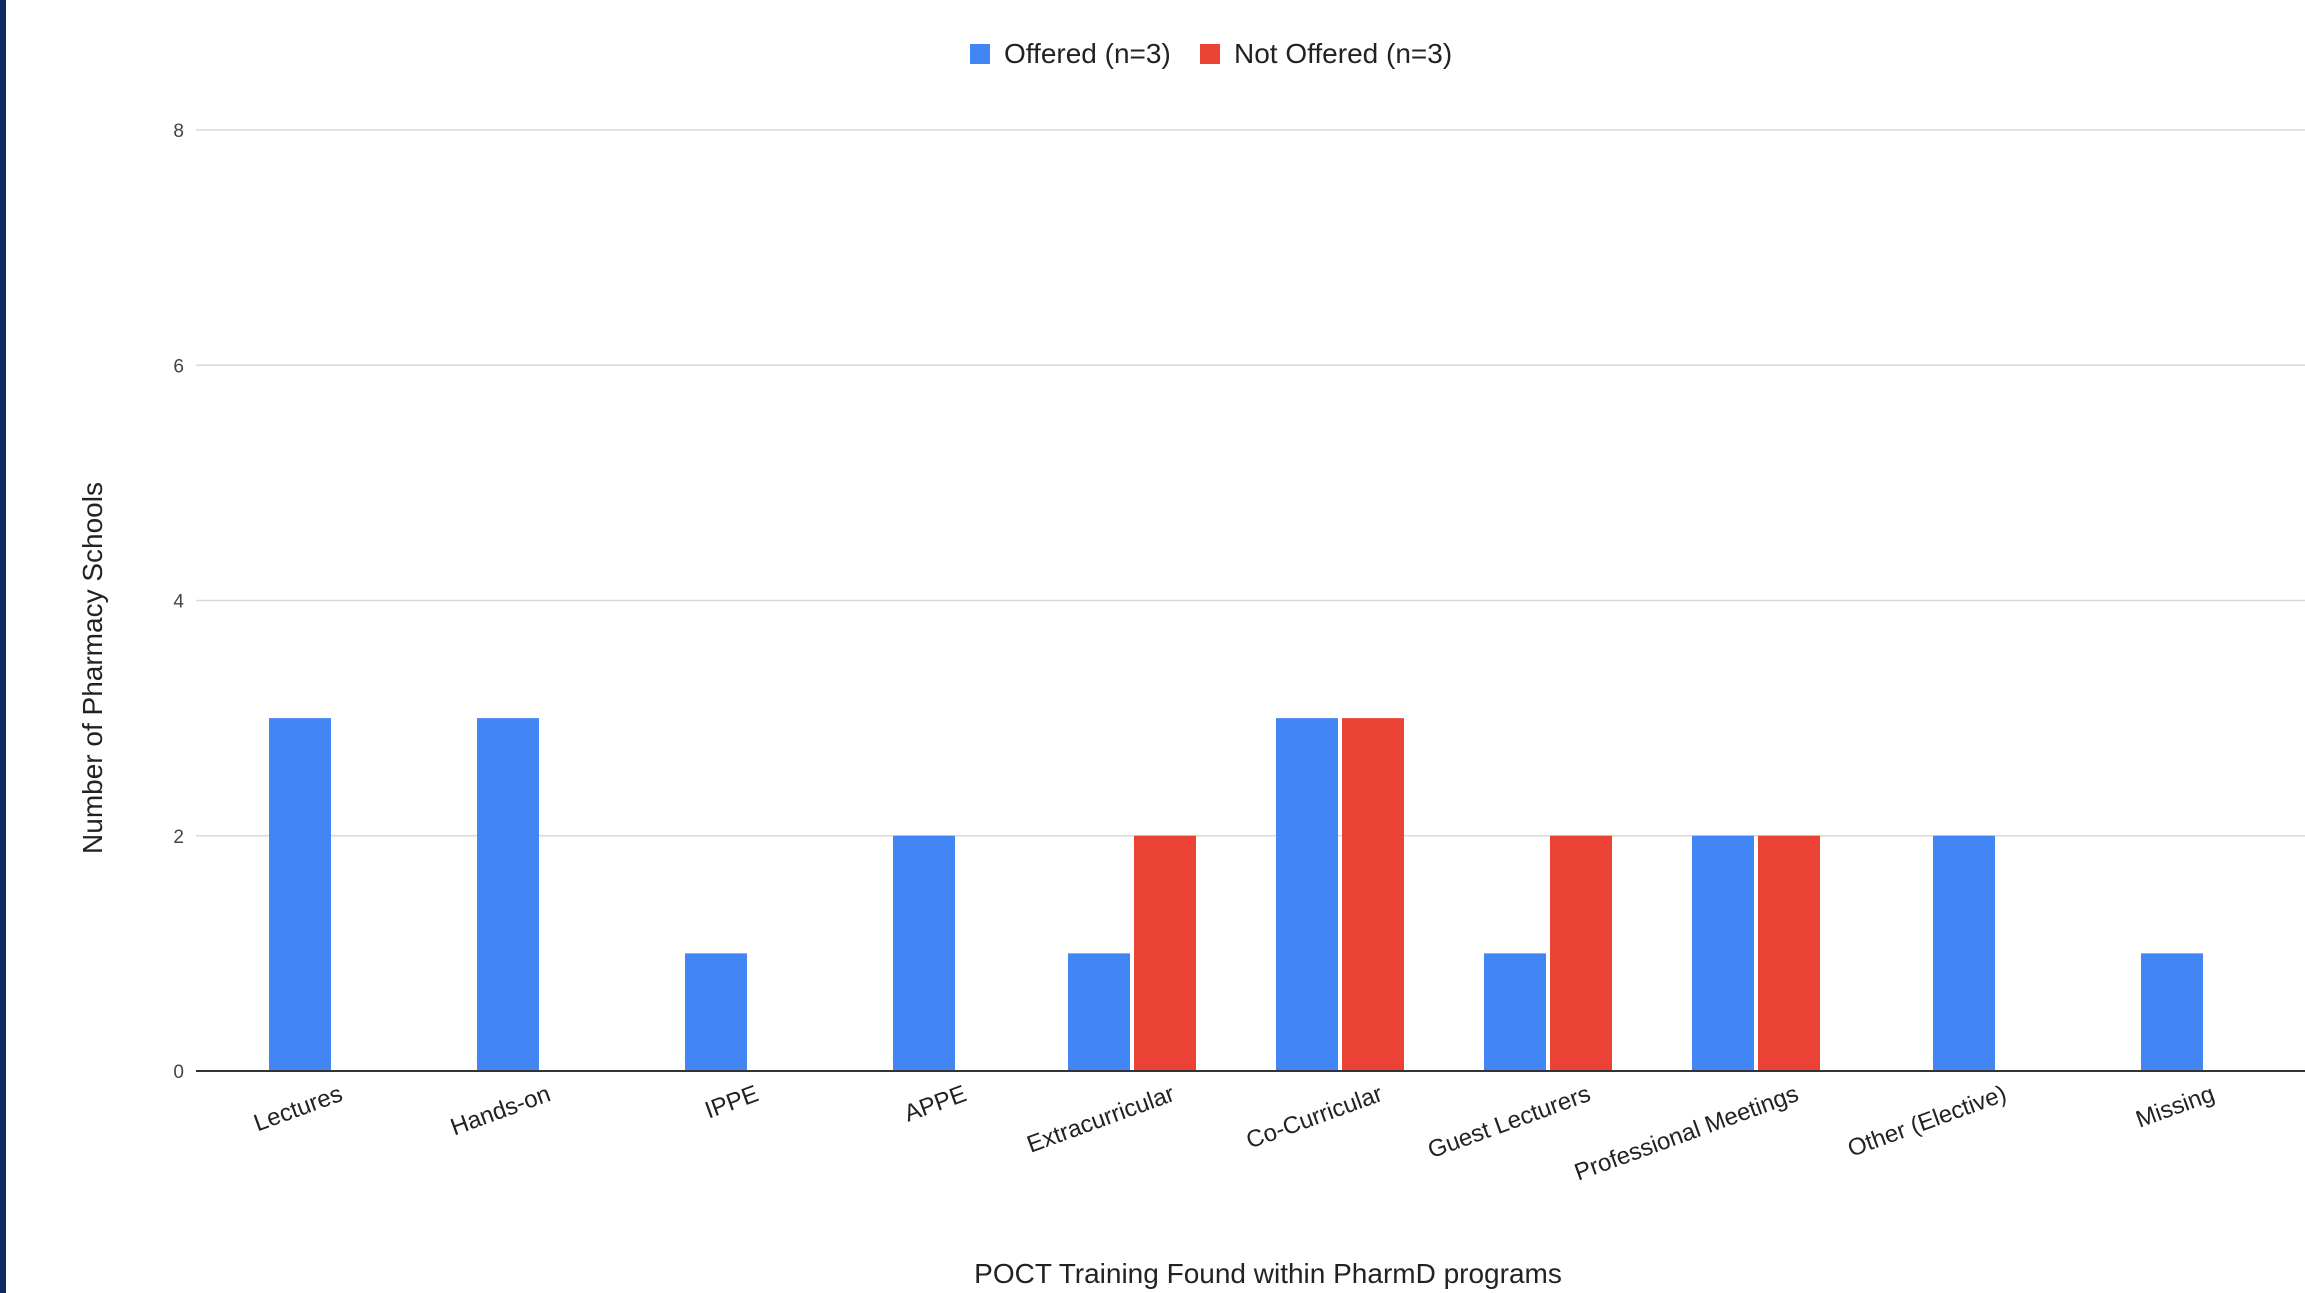  What do you see at coordinates (1509, 1122) in the screenshot?
I see `x-tick-label: Guest Lecturers` at bounding box center [1509, 1122].